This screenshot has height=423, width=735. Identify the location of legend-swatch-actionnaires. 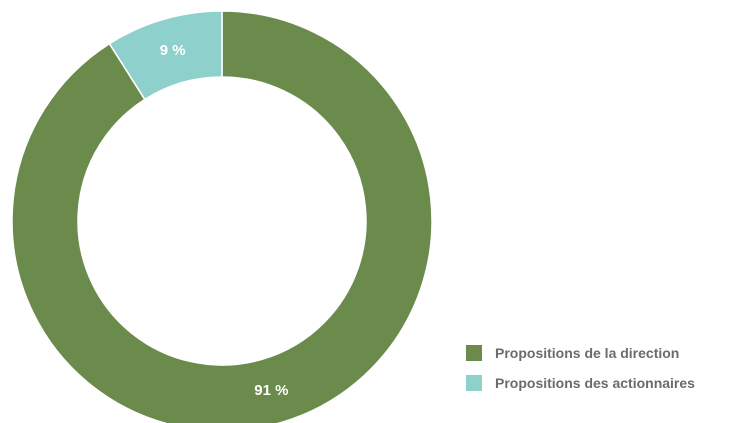
(474, 383).